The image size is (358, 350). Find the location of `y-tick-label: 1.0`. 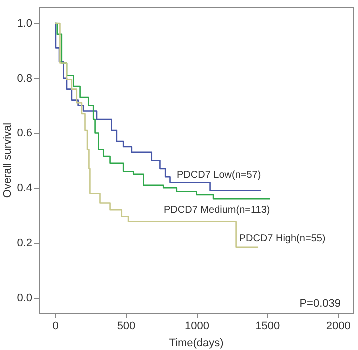

y-tick-label: 1.0 is located at coordinates (24, 24).